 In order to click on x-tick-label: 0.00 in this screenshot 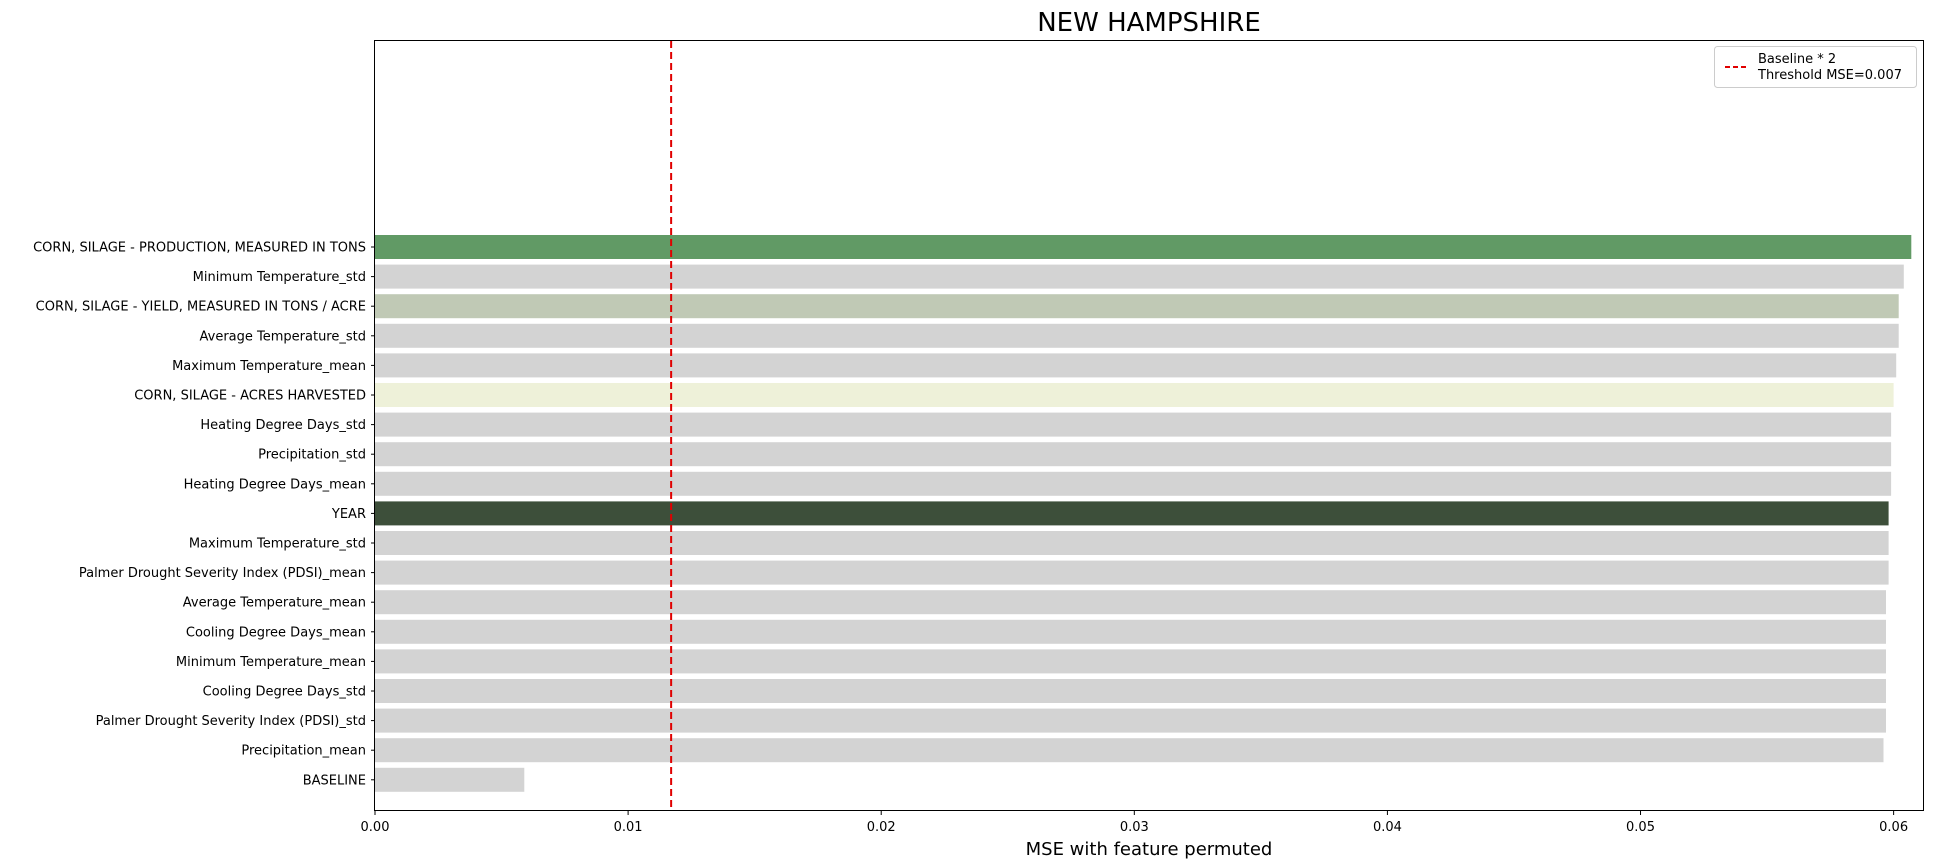, I will do `click(375, 827)`.